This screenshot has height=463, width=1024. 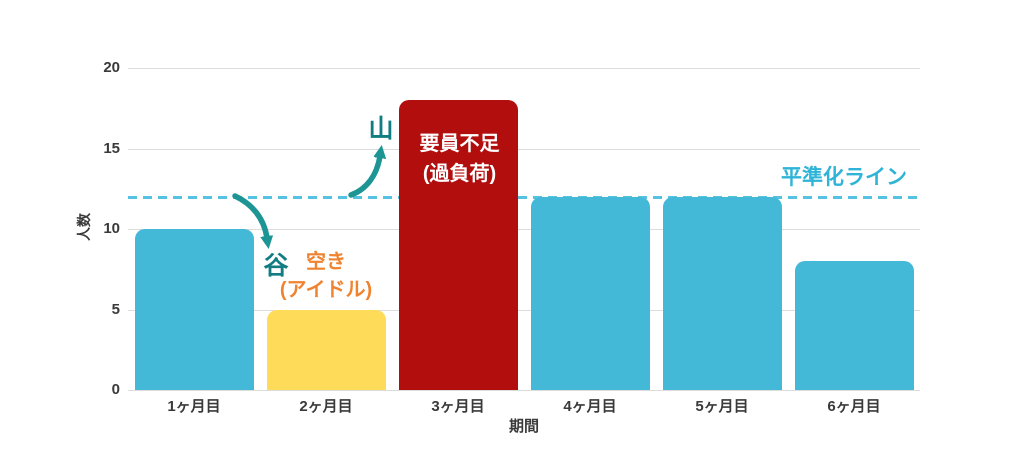 I want to click on peak-label: 山, so click(x=381, y=129).